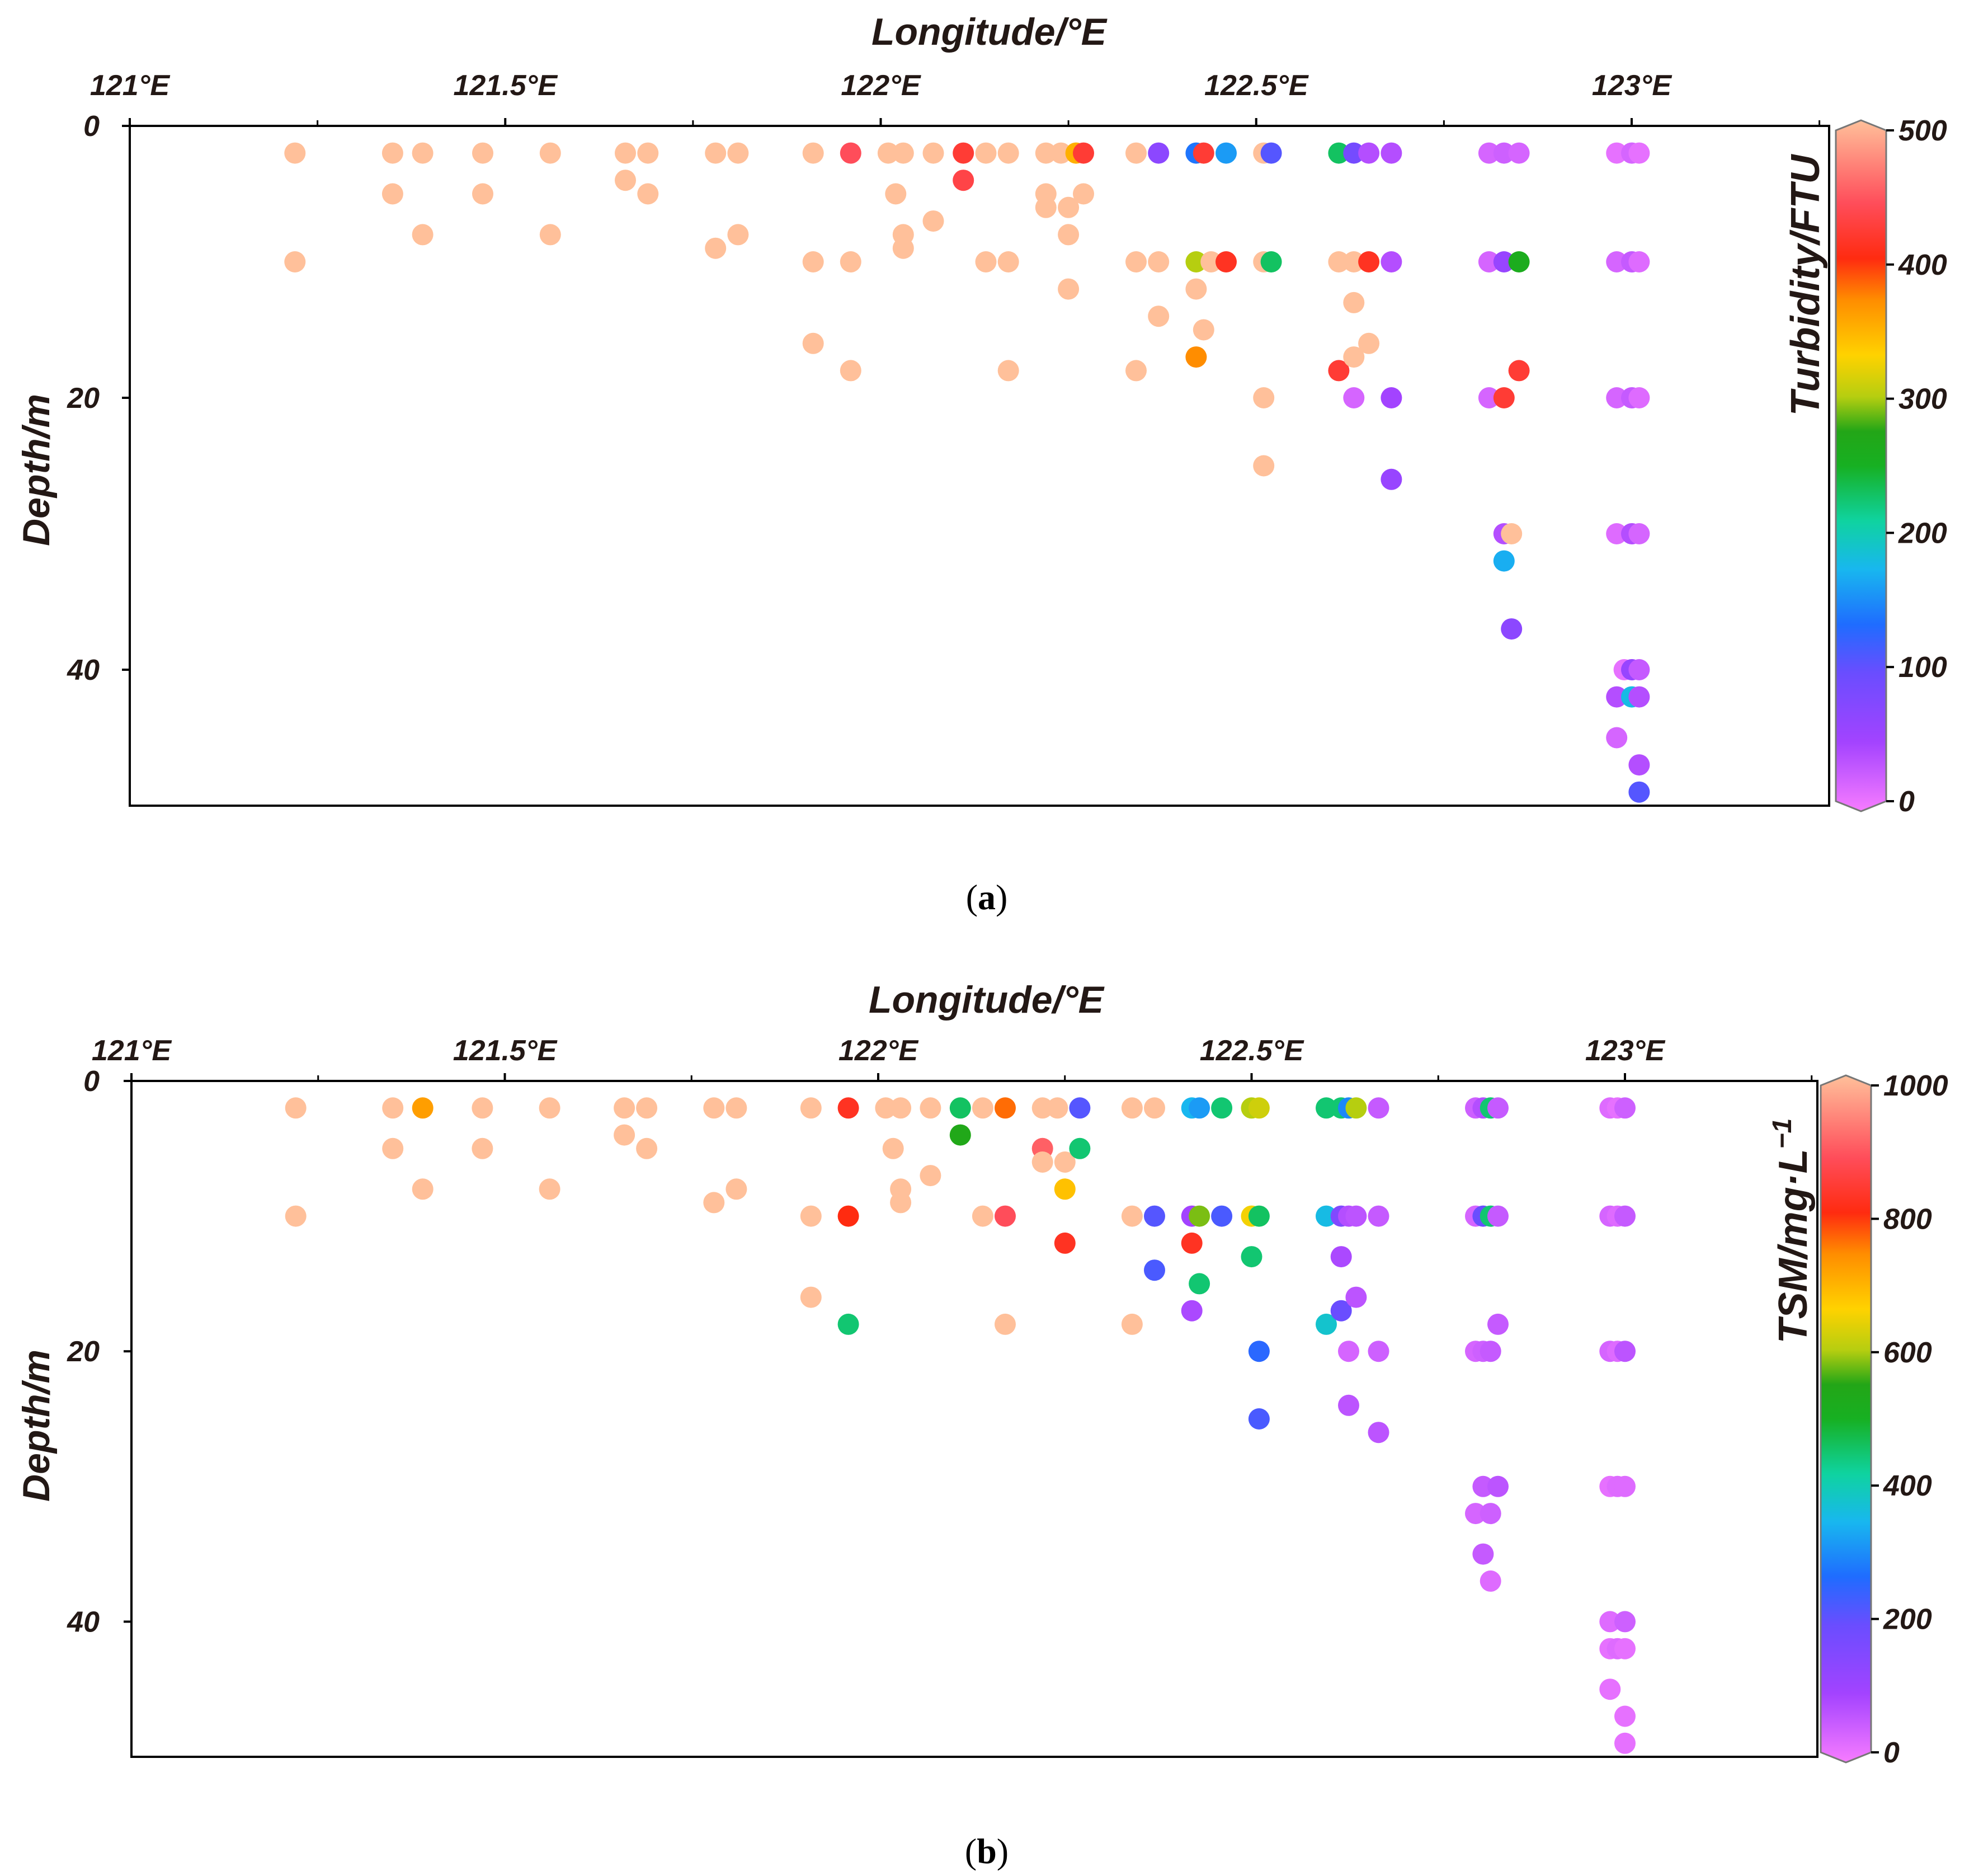 This screenshot has width=1974, height=1876. Describe the element at coordinates (1915, 1086) in the screenshot. I see `colorbar-tick-label: 1000` at that location.